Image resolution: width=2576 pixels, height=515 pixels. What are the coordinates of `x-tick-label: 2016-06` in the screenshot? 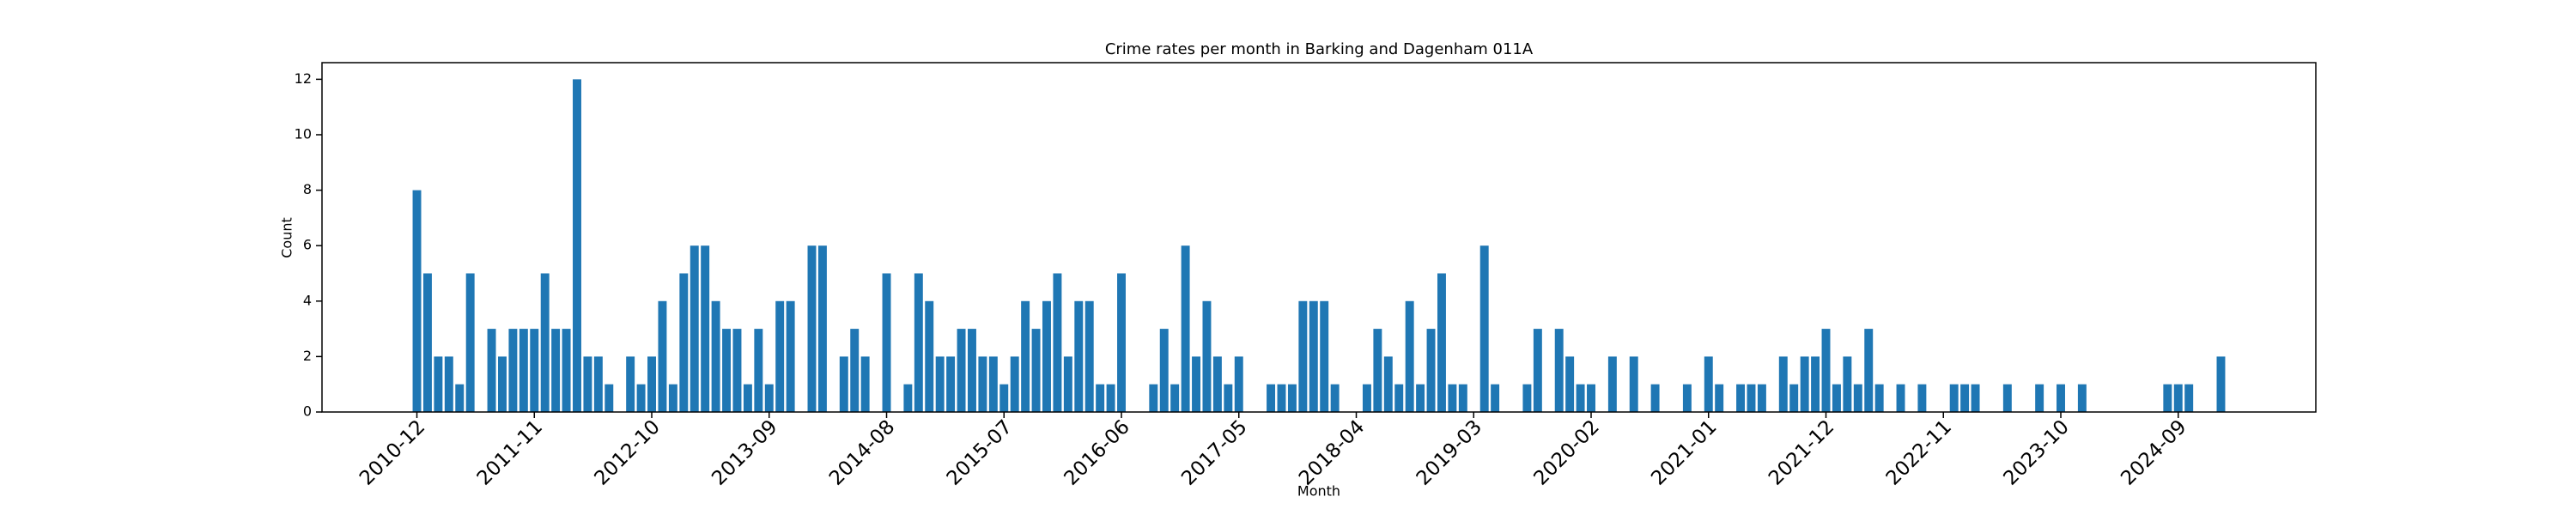 It's located at (1097, 452).